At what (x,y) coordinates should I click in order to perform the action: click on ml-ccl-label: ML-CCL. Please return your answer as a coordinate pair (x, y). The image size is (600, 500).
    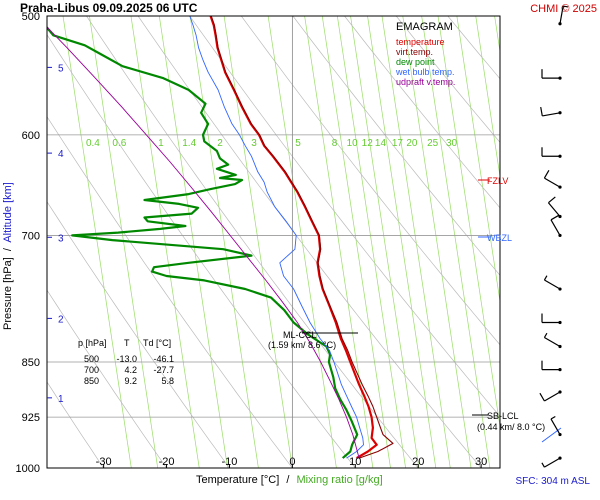
    Looking at the image, I should click on (300, 335).